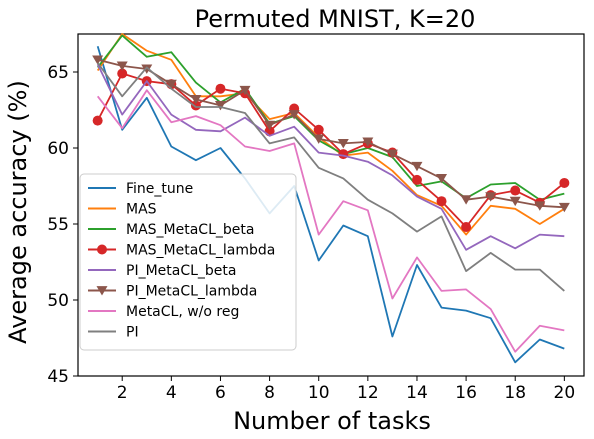 This screenshot has height=439, width=594. What do you see at coordinates (332, 421) in the screenshot?
I see `x-axis-title: Number of tasks` at bounding box center [332, 421].